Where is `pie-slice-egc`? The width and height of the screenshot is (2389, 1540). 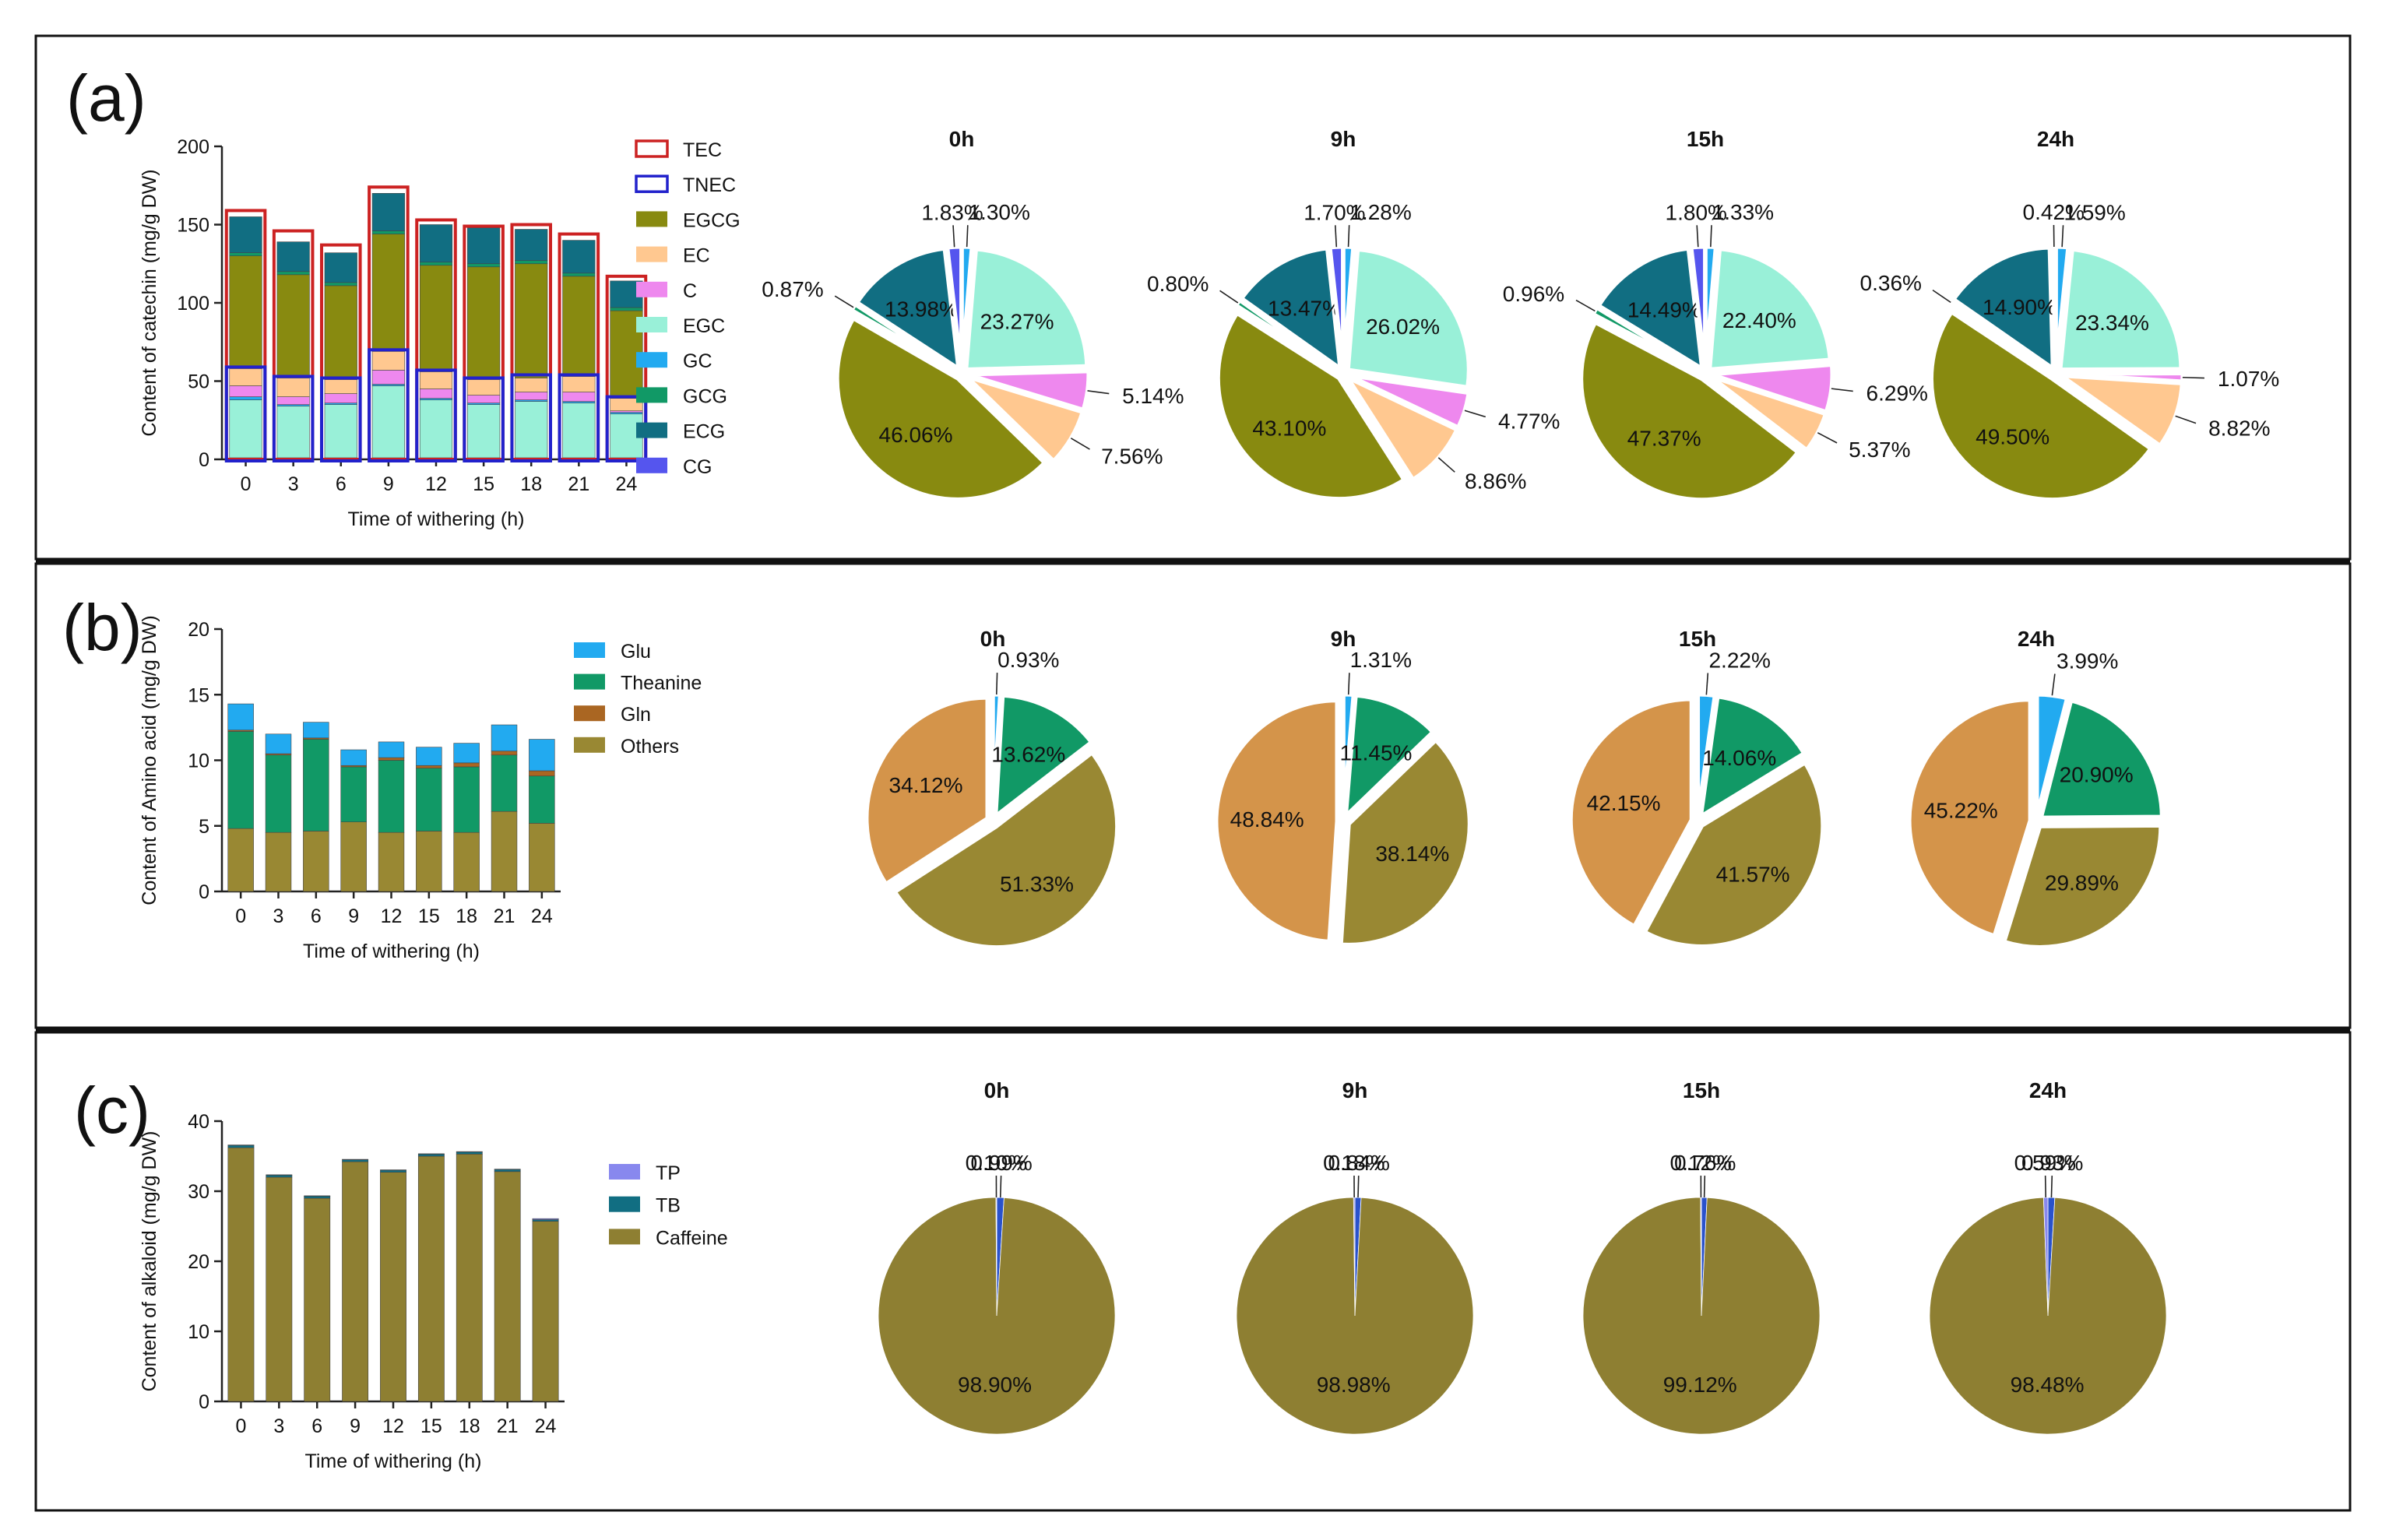
pie-slice-egc is located at coordinates (2121, 309).